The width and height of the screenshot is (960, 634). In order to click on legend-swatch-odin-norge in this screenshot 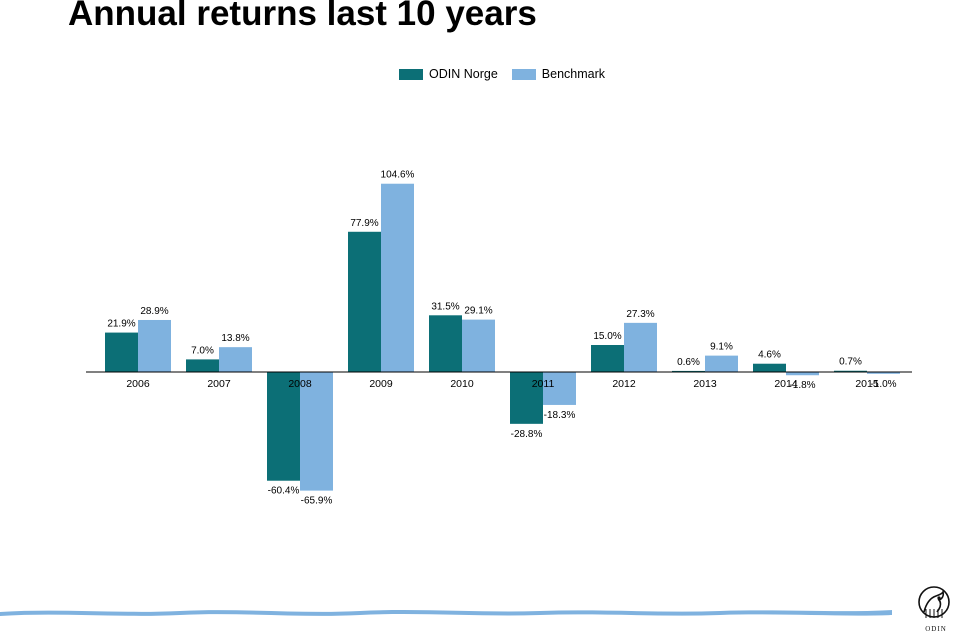, I will do `click(411, 74)`.